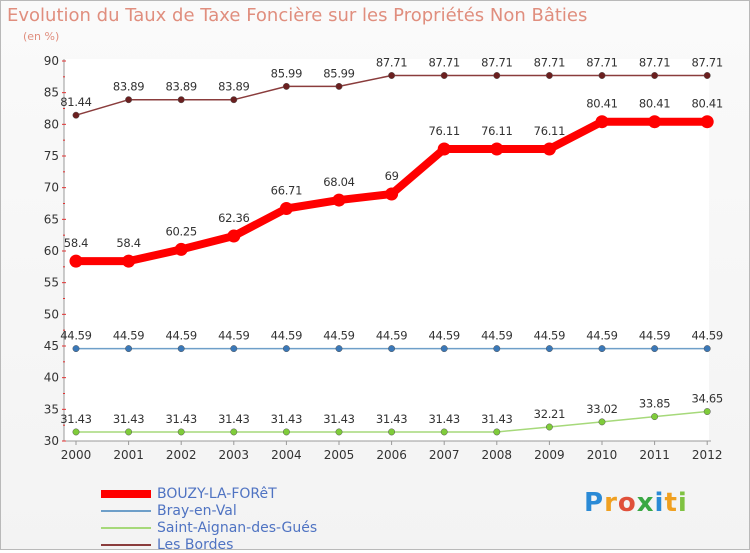 Image resolution: width=750 pixels, height=553 pixels. I want to click on legend-label-les-bordes: Les Bordes, so click(195, 544).